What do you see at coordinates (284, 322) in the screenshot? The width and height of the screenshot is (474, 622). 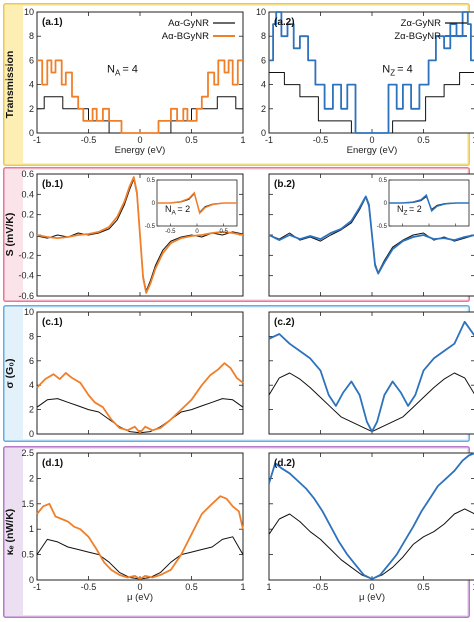 I see `panel-label: (c.2)` at bounding box center [284, 322].